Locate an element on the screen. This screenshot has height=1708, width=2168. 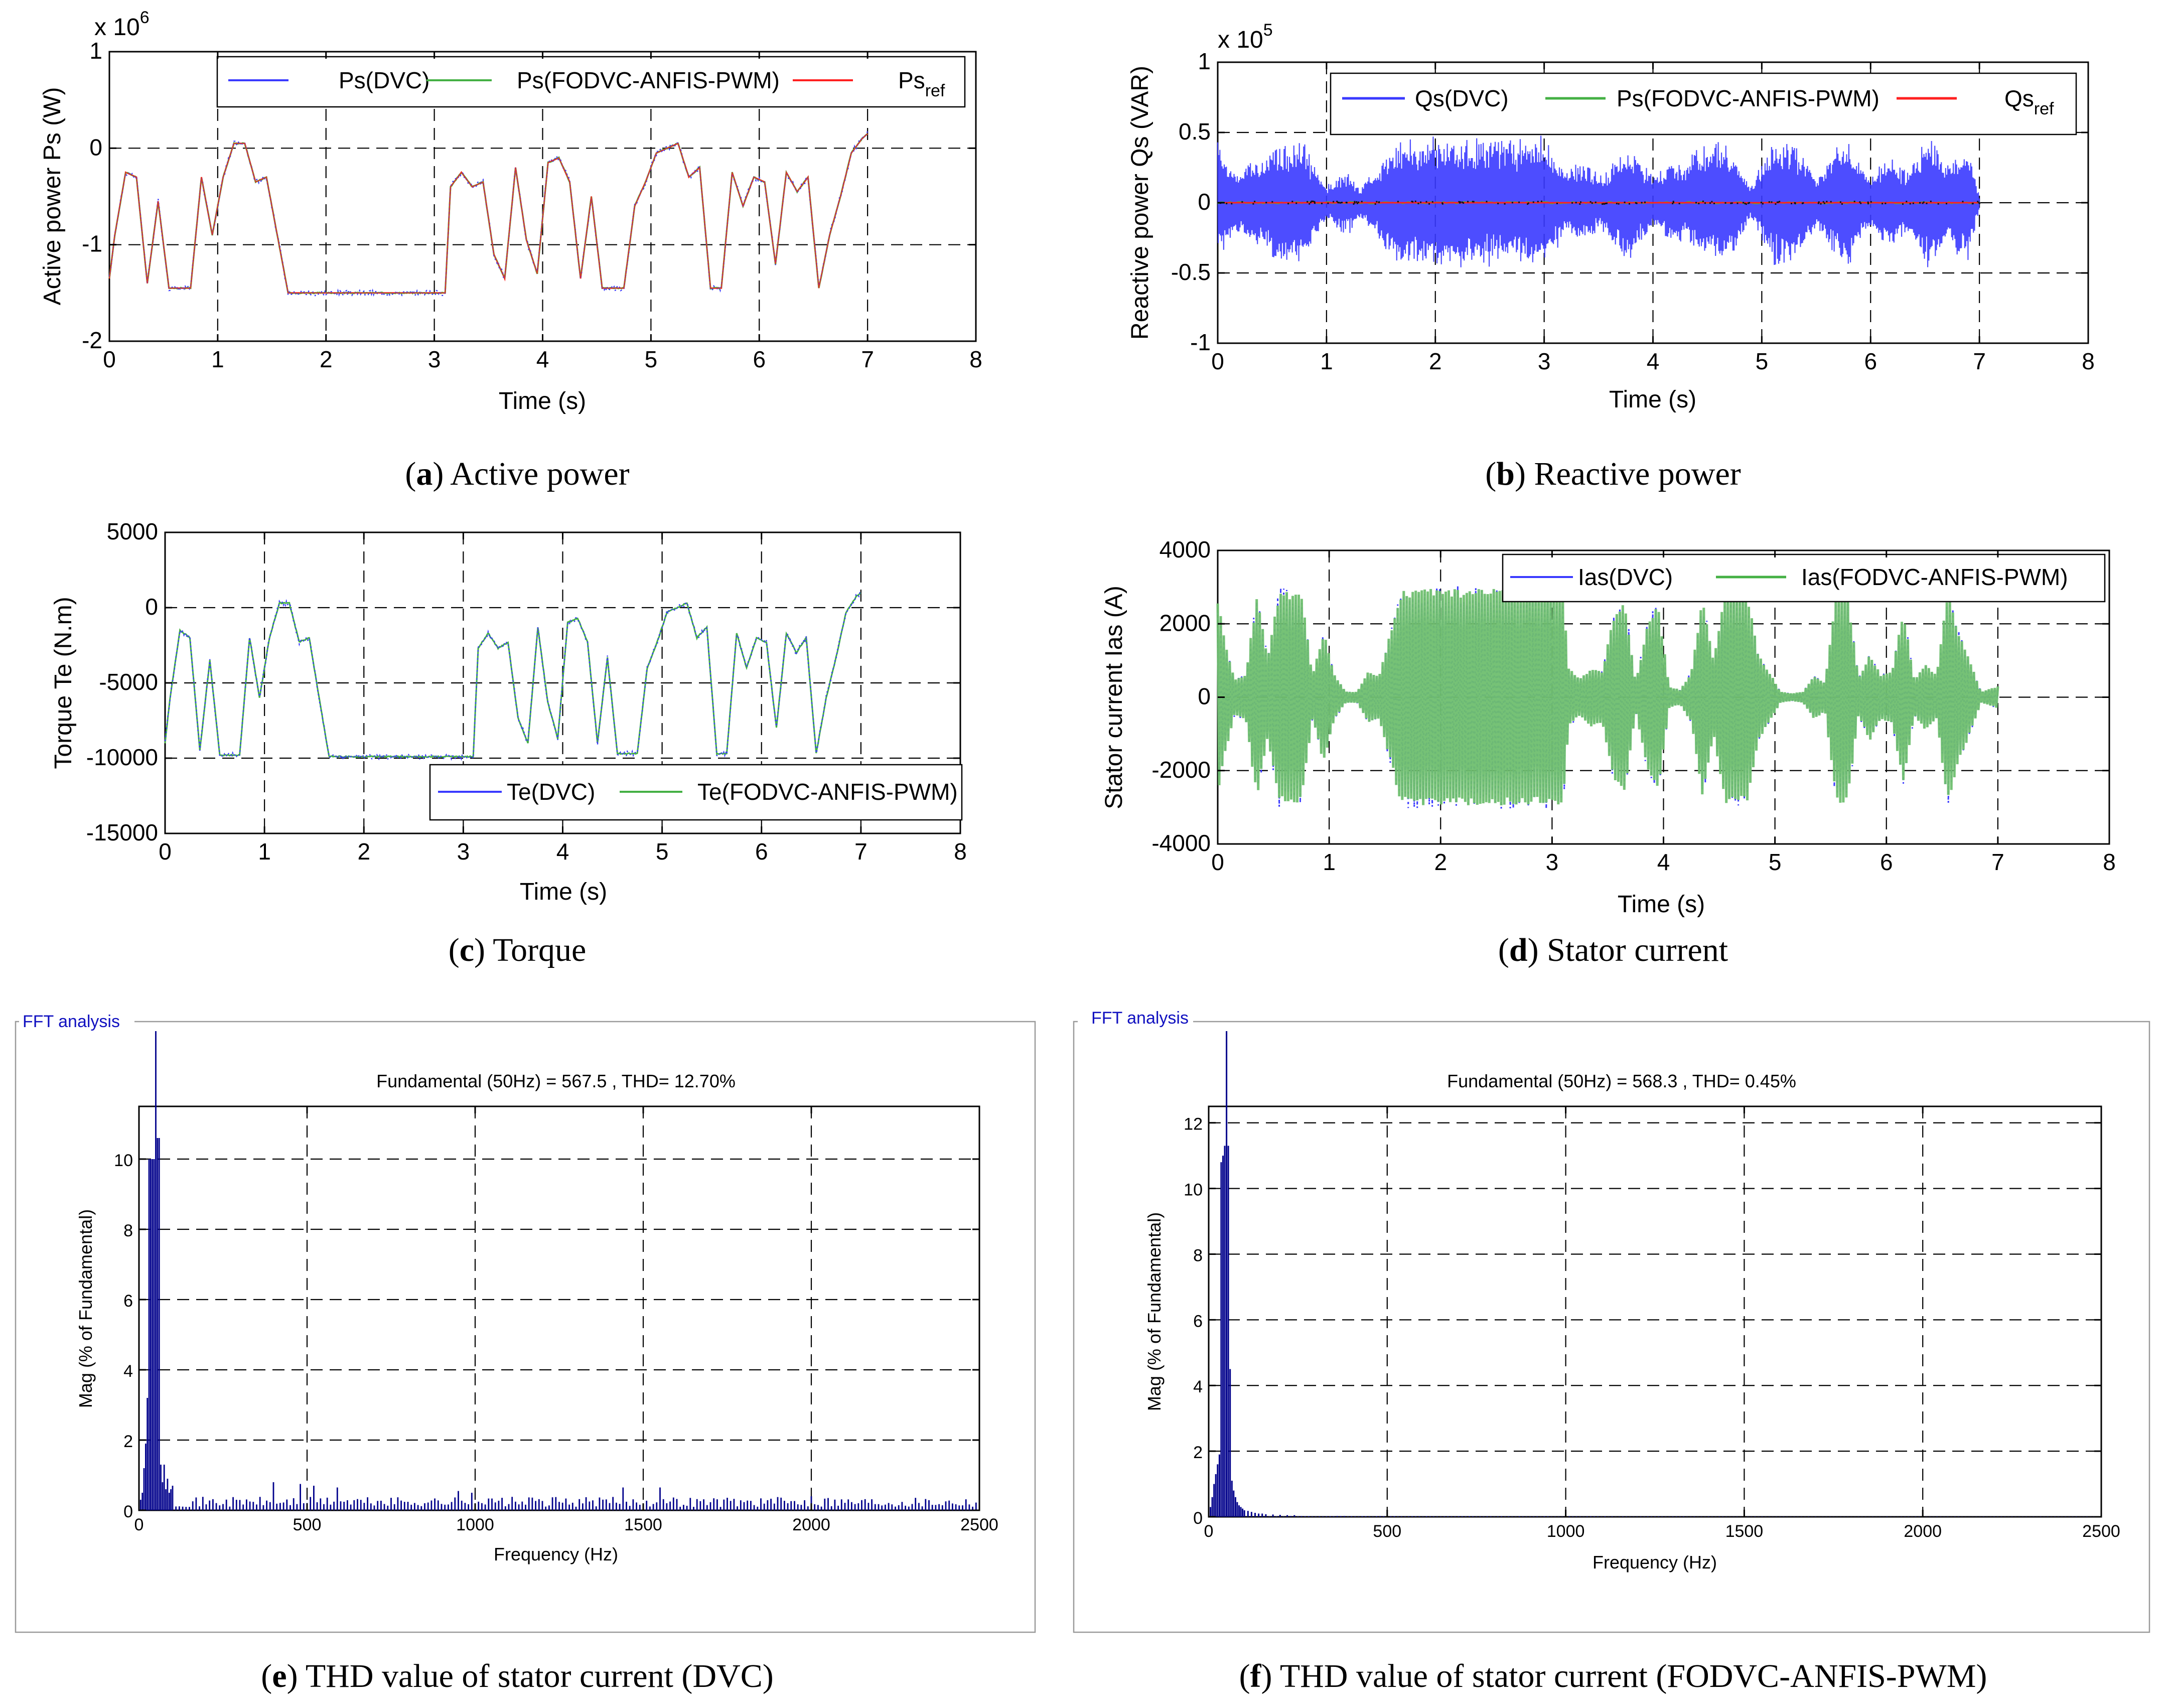
caption: (e) THD value of stator current (DVC) is located at coordinates (517, 1676).